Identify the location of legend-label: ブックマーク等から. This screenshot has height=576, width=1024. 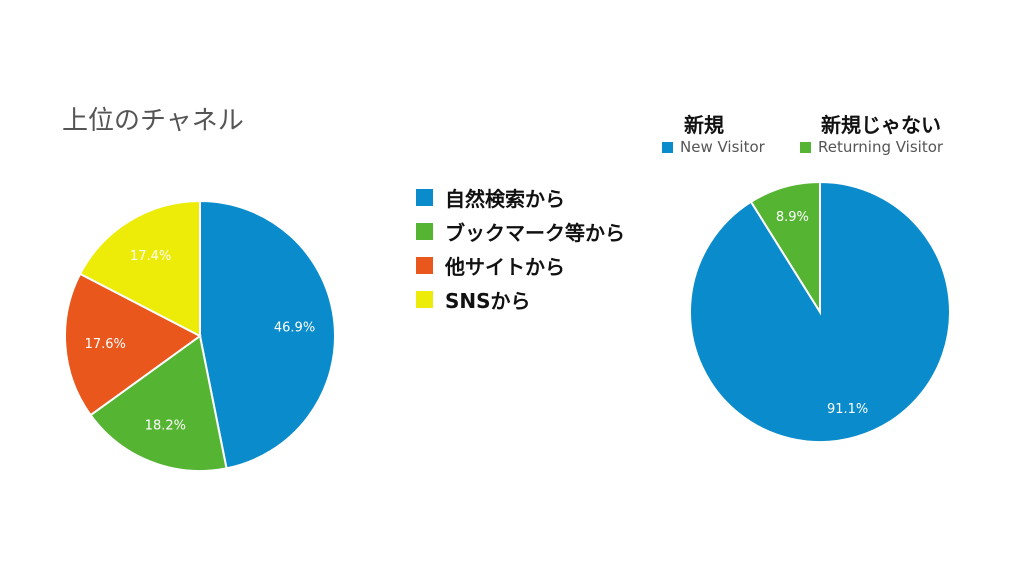
(535, 232).